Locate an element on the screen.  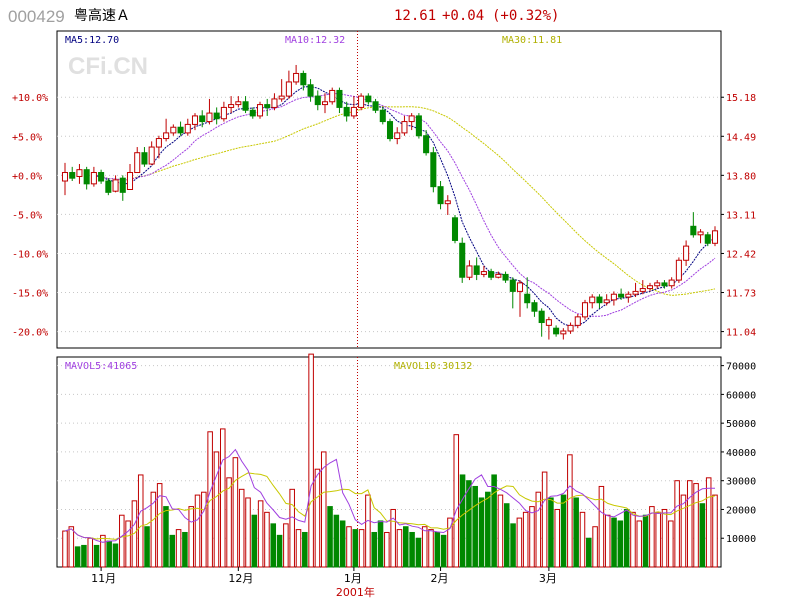
y-left-tick-label: +10.0% is located at coordinates (30, 98).